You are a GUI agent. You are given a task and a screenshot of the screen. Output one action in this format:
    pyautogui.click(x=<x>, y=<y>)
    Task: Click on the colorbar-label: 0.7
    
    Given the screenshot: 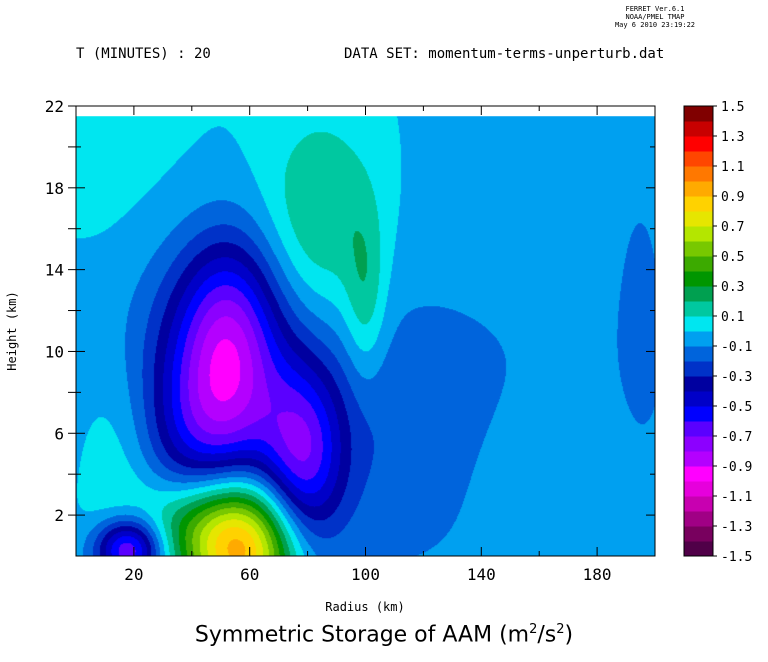 What is the action you would take?
    pyautogui.click(x=732, y=227)
    